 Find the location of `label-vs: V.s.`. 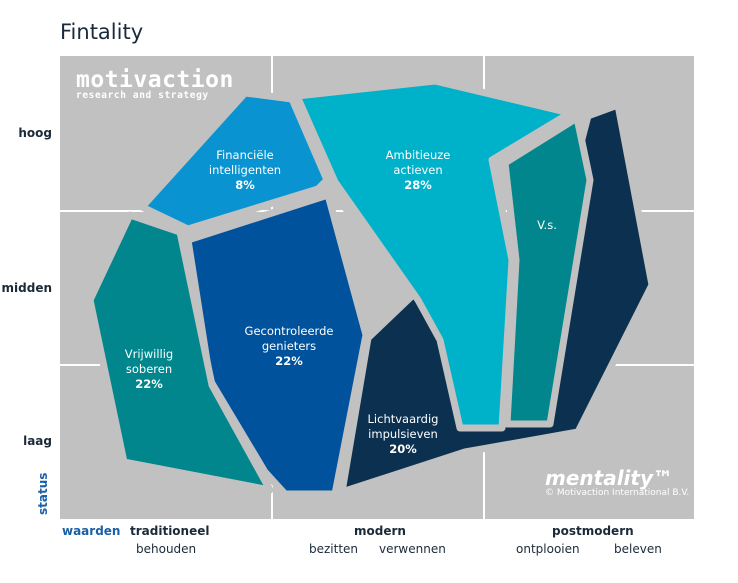

label-vs: V.s. is located at coordinates (547, 225).